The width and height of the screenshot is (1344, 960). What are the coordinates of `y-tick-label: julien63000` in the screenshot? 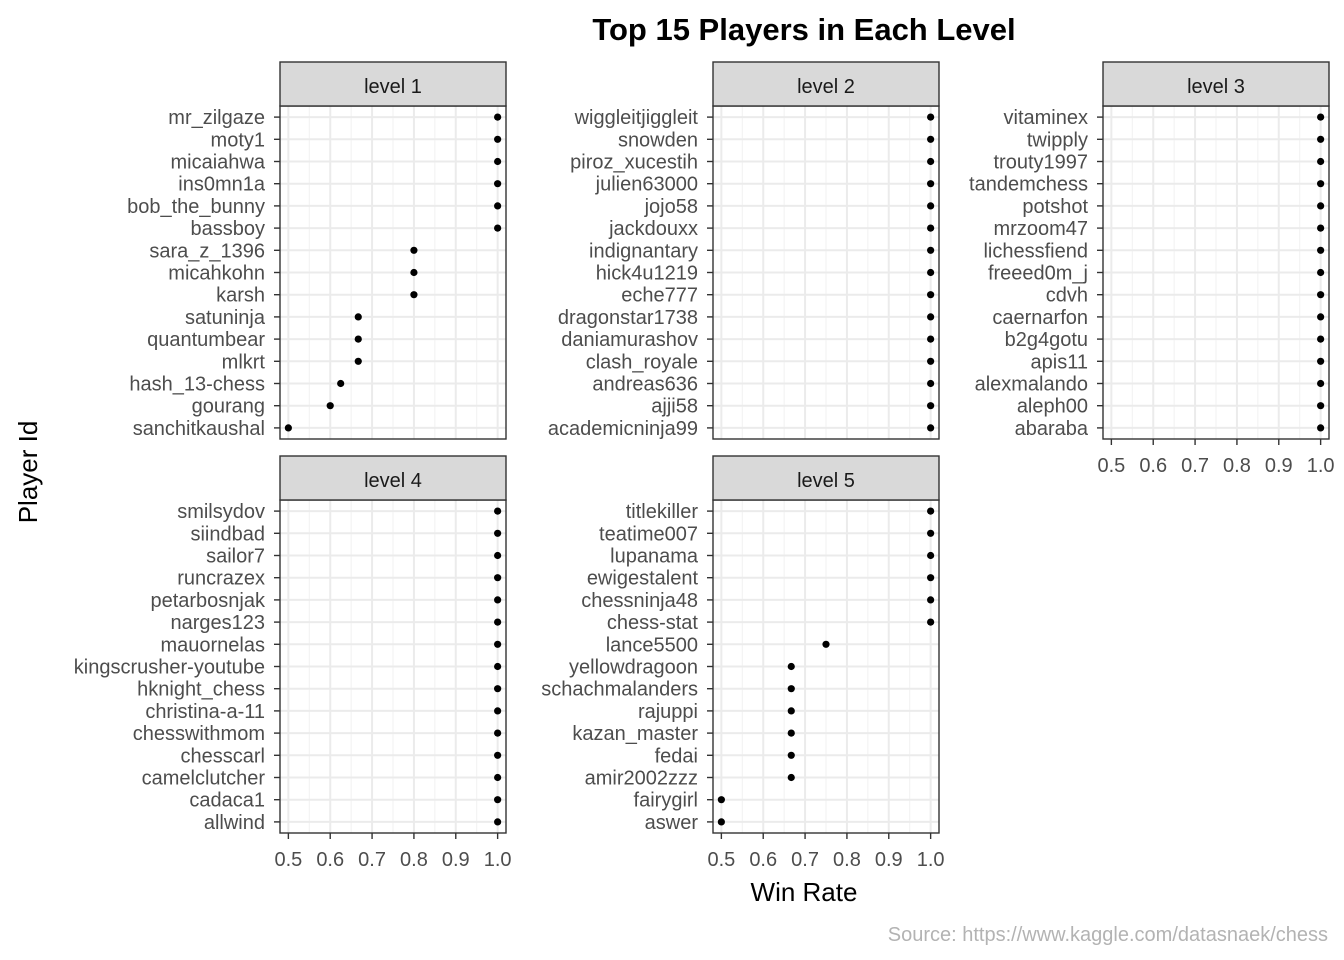 It's located at (646, 185).